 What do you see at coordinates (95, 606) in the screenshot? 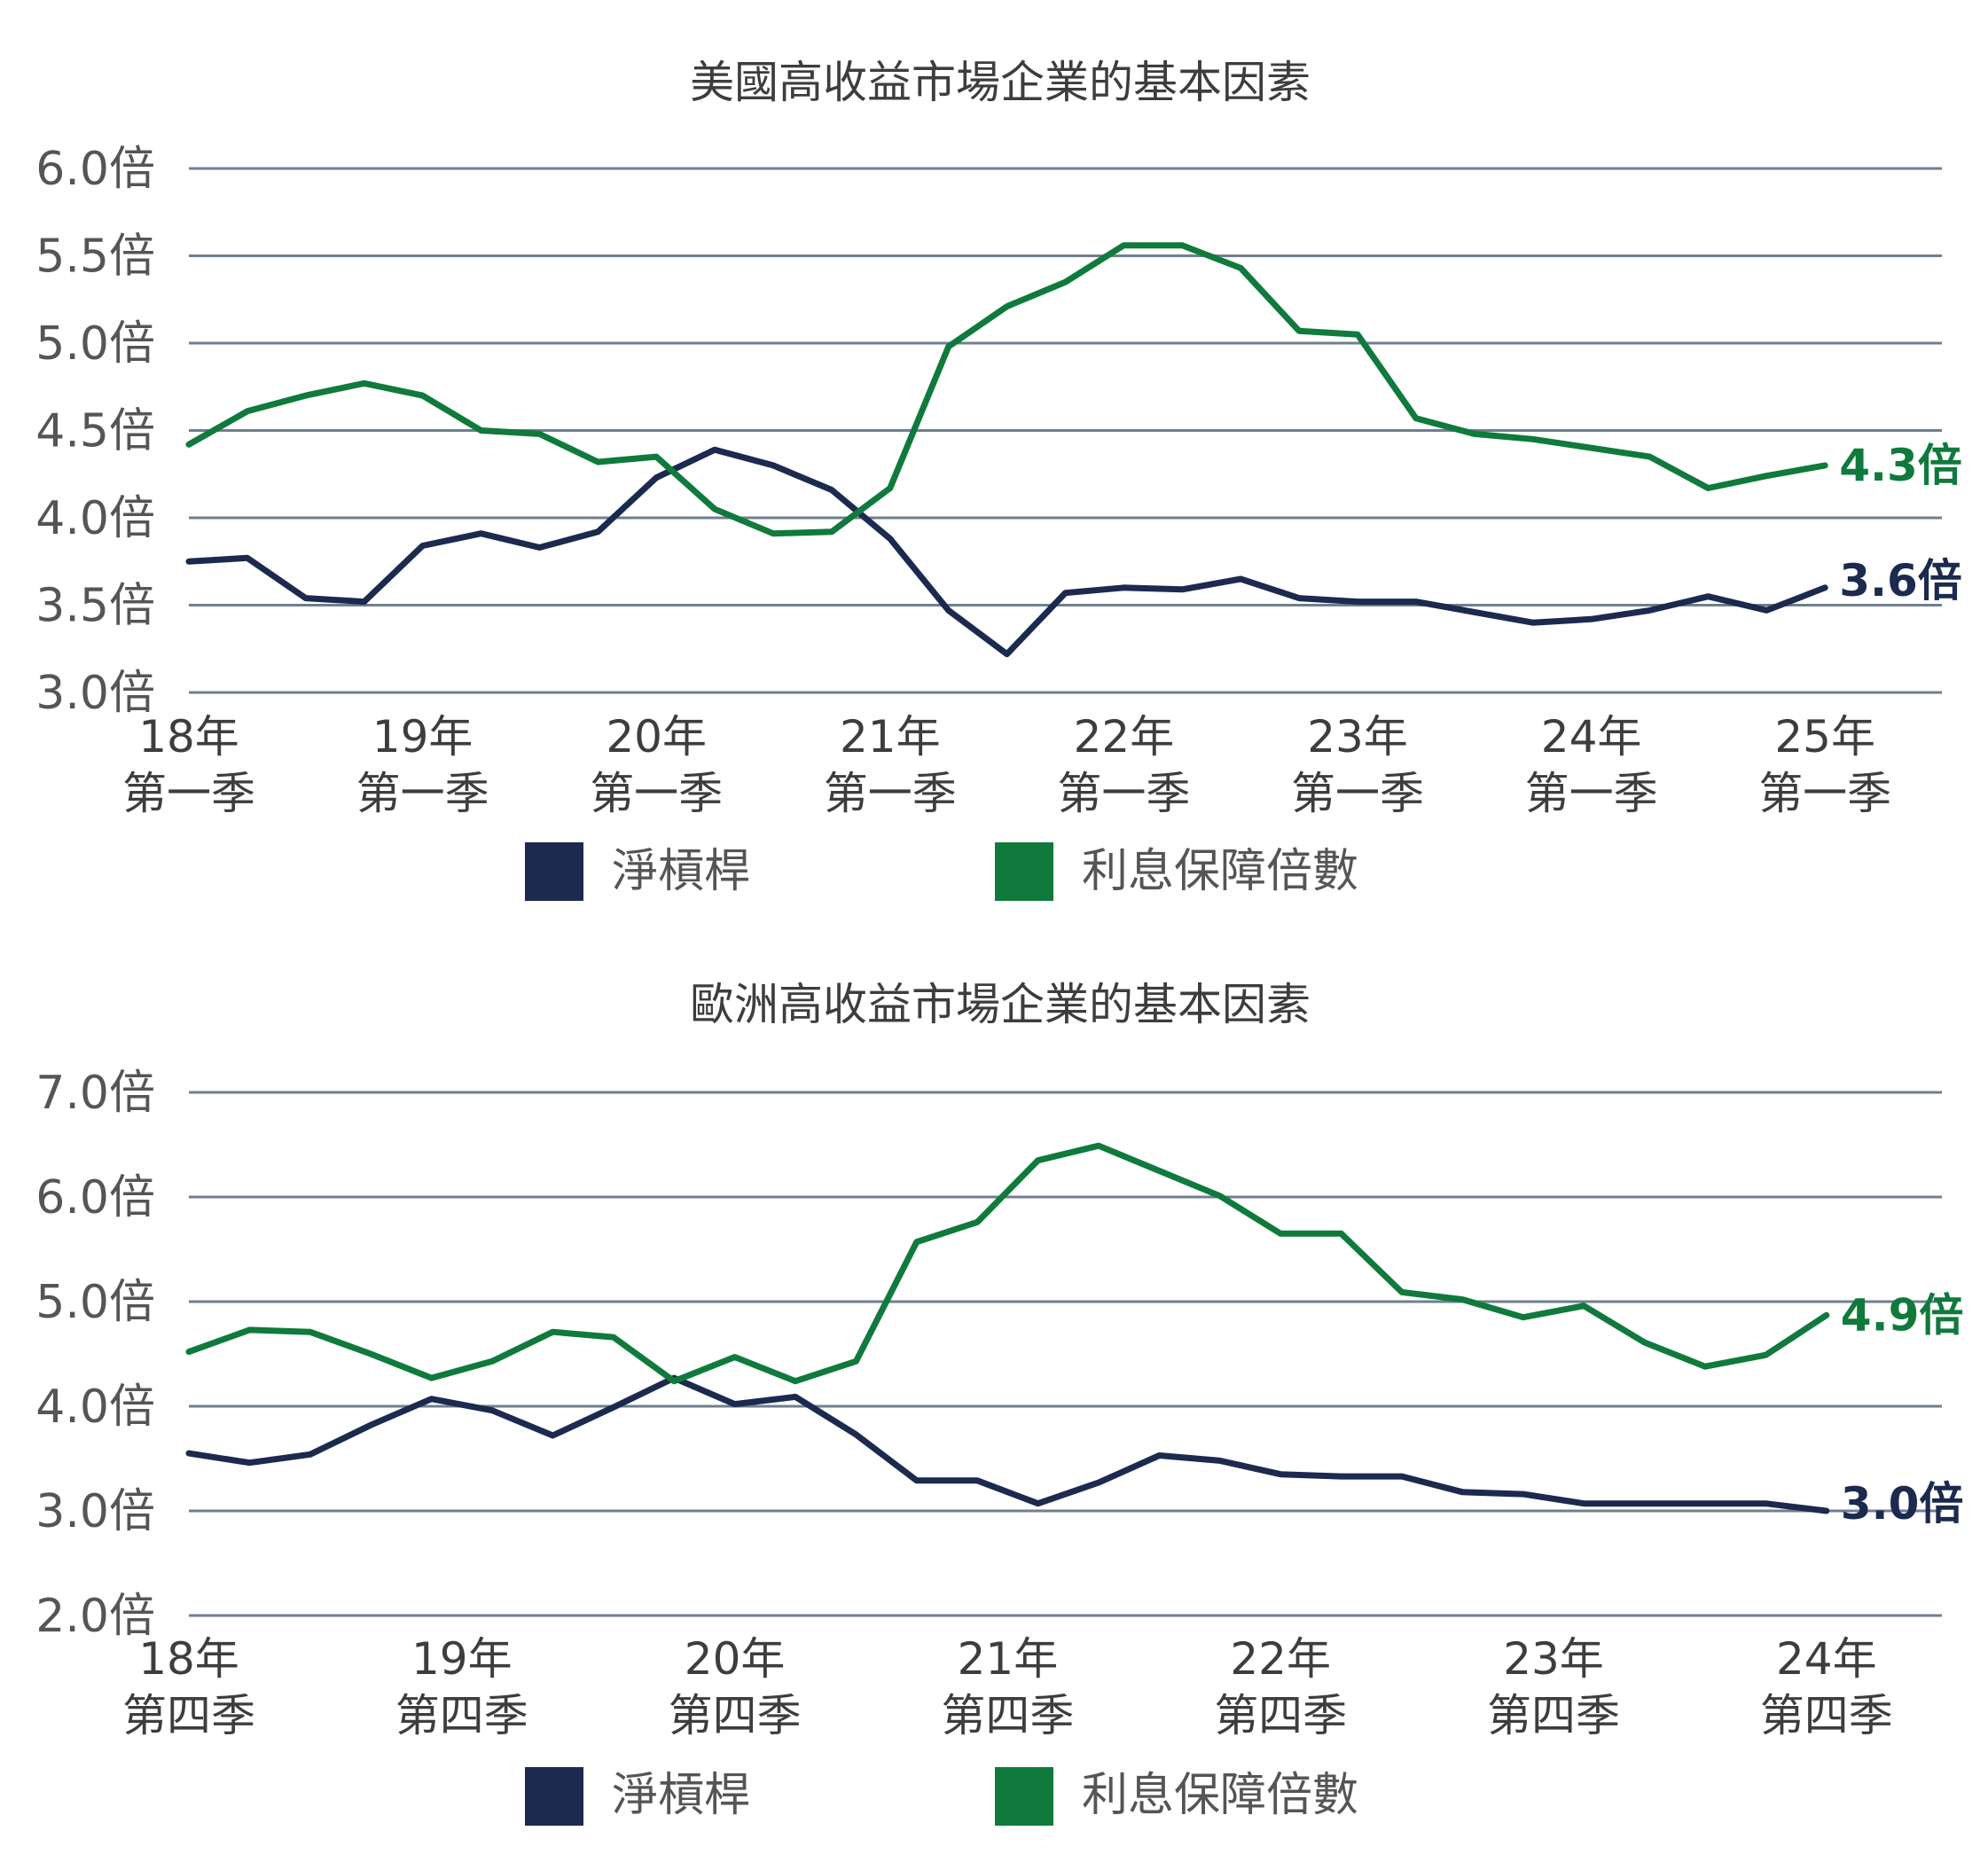
I see `y-tick-label: 3.5倍` at bounding box center [95, 606].